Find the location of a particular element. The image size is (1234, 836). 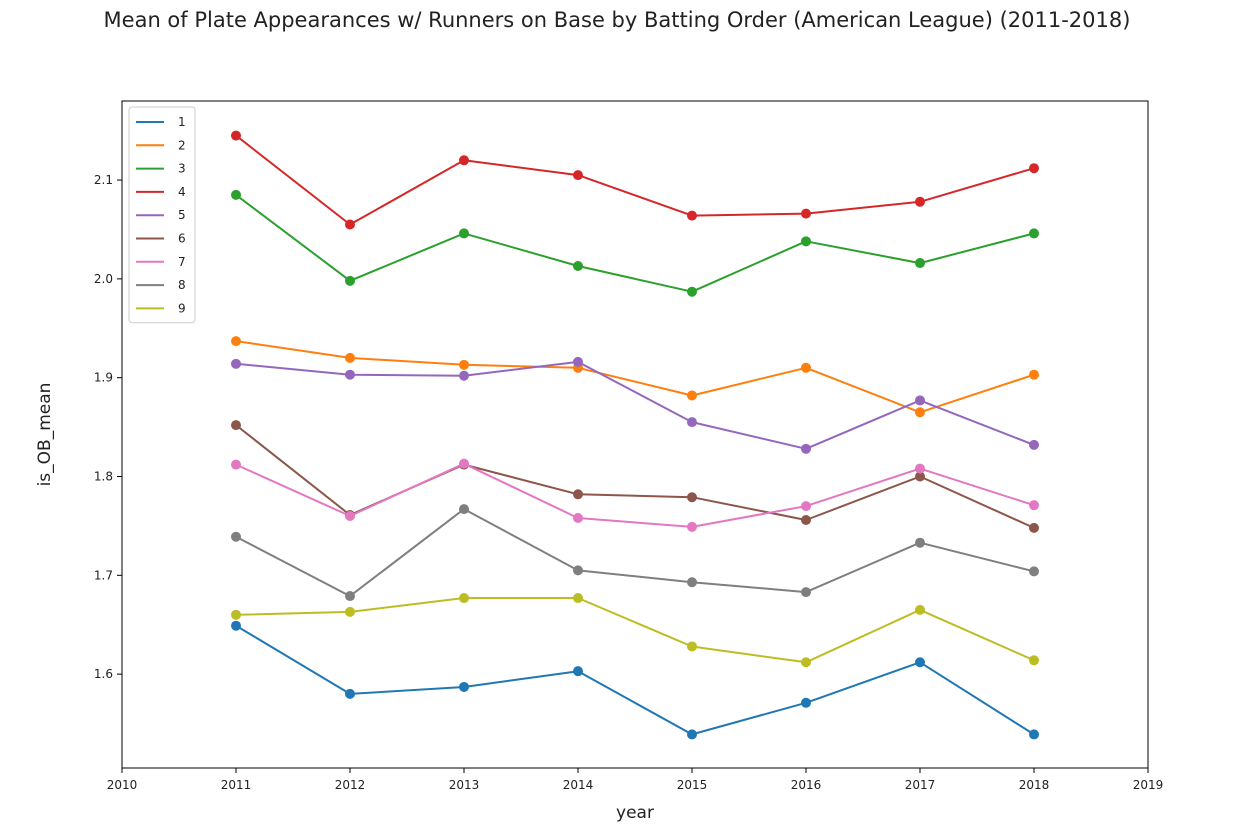

legend-item: 2 is located at coordinates (161, 145).